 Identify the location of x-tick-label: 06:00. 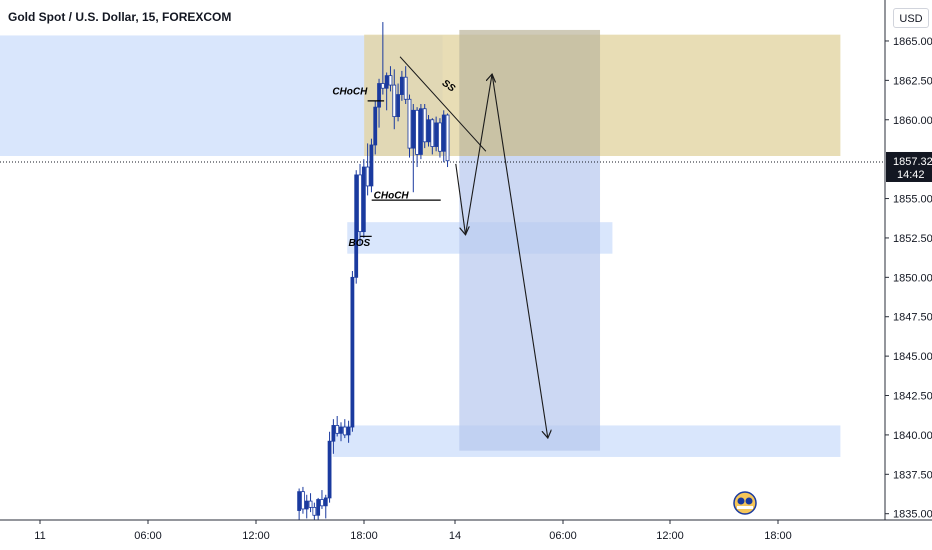
(563, 536).